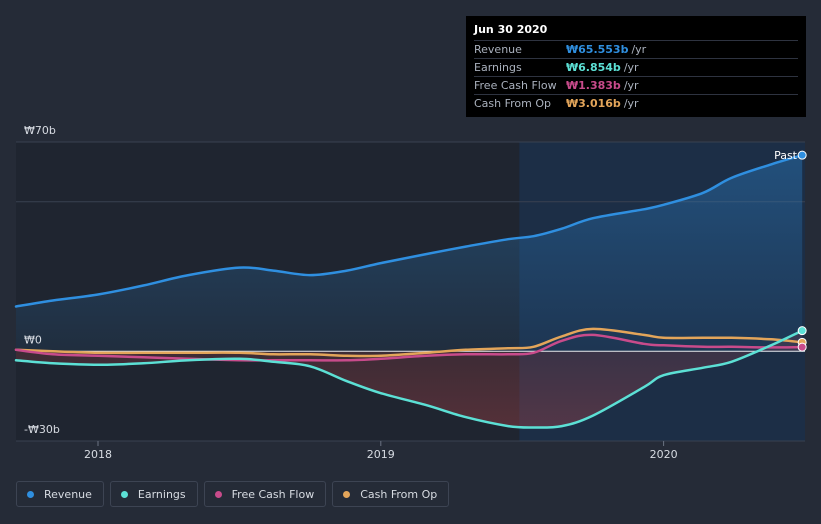 The image size is (821, 524). What do you see at coordinates (33, 339) in the screenshot?
I see `y-tick-label: ₩0` at bounding box center [33, 339].